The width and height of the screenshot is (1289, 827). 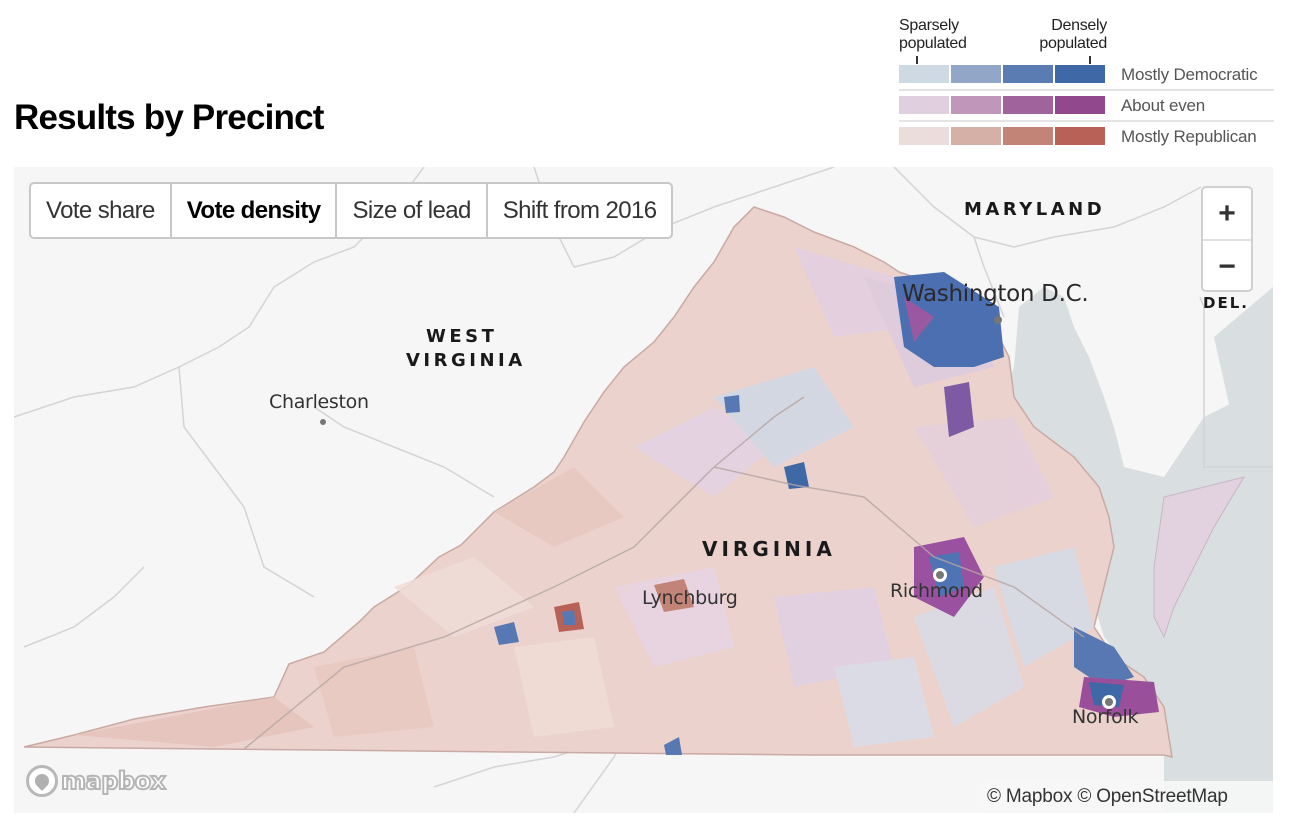 I want to click on tab-size-of-lead: Size of lead, so click(x=412, y=210).